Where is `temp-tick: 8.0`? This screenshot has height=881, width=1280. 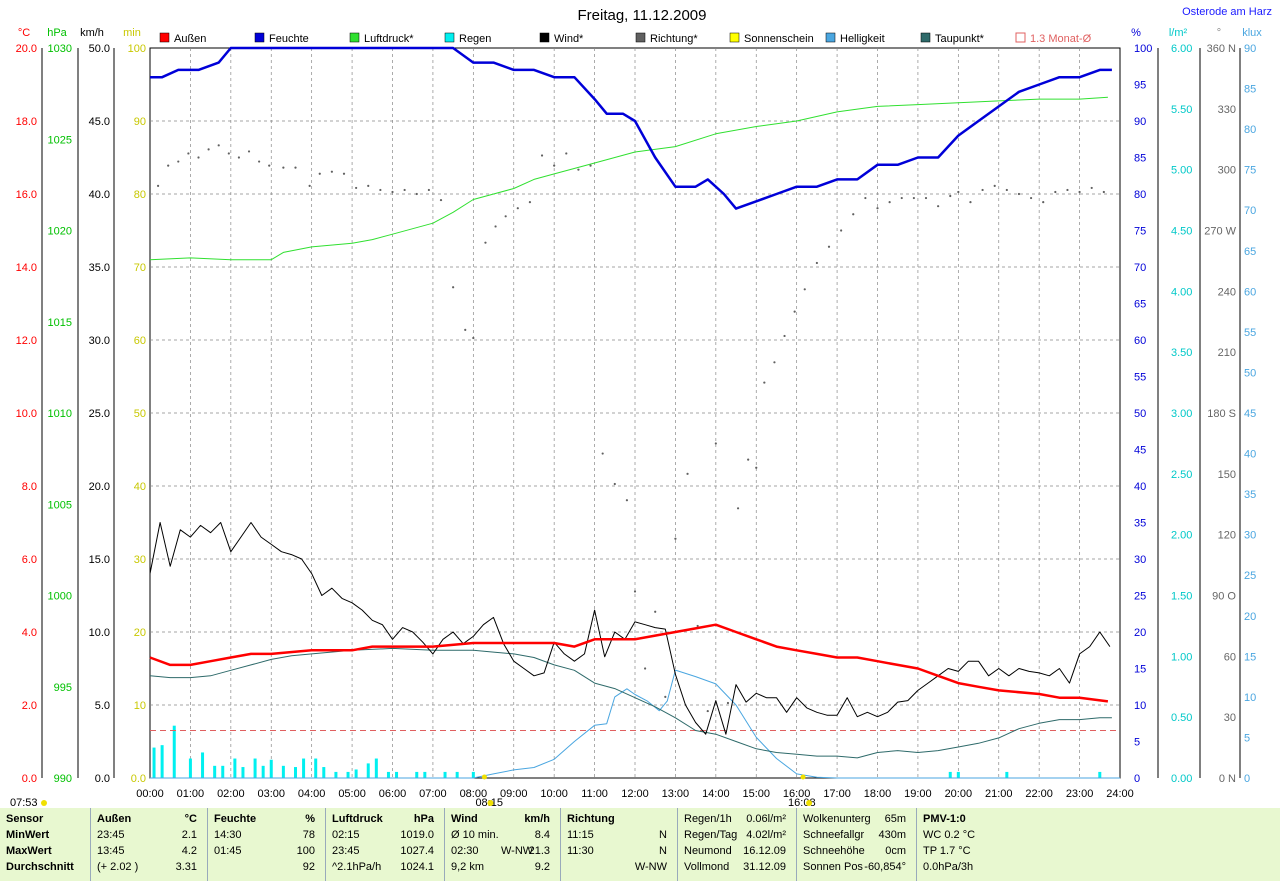
temp-tick: 8.0 is located at coordinates (29, 487).